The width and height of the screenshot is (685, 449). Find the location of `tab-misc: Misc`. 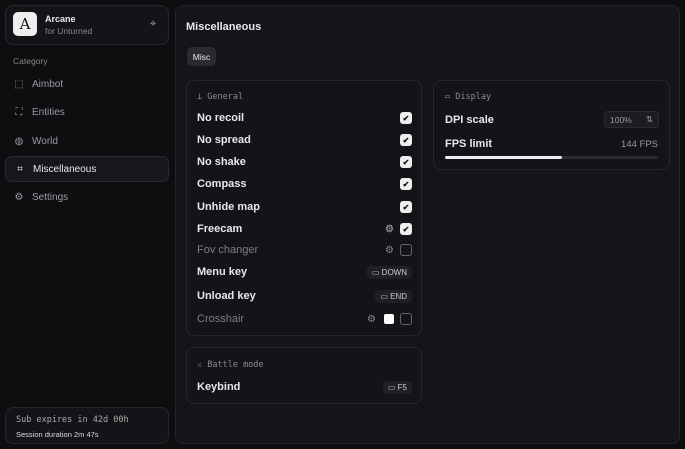

tab-misc: Misc is located at coordinates (201, 56).